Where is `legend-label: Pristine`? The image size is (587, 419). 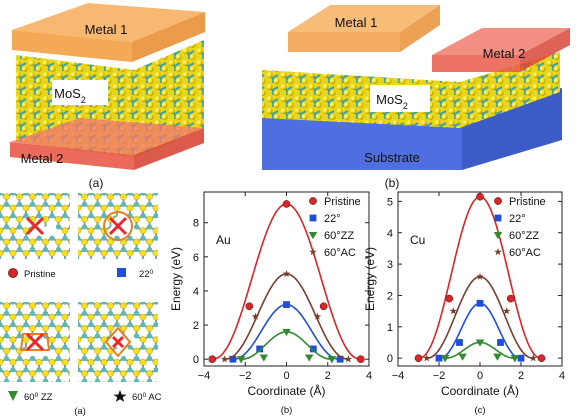 legend-label: Pristine is located at coordinates (342, 202).